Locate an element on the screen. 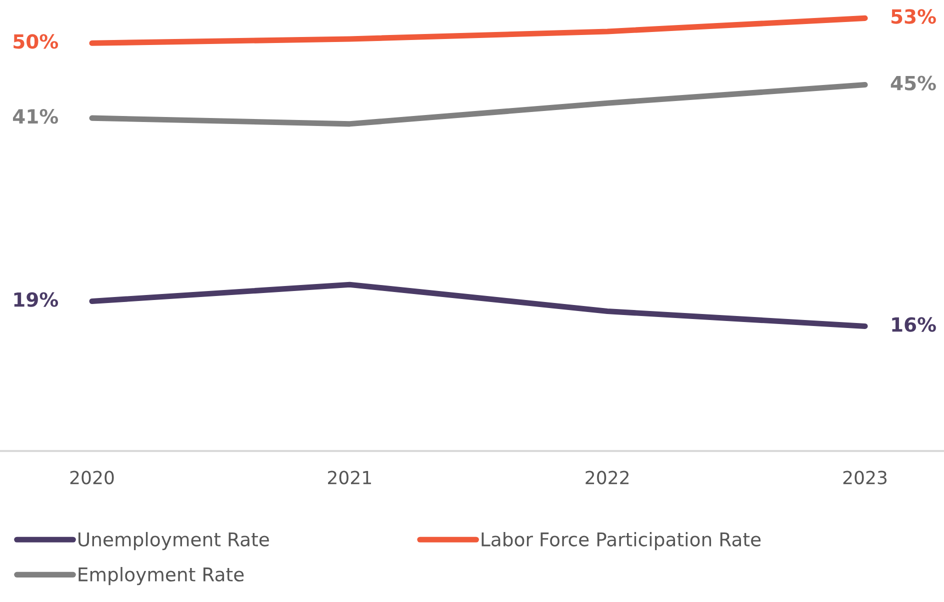  x-tick-label: 2023 is located at coordinates (865, 477).